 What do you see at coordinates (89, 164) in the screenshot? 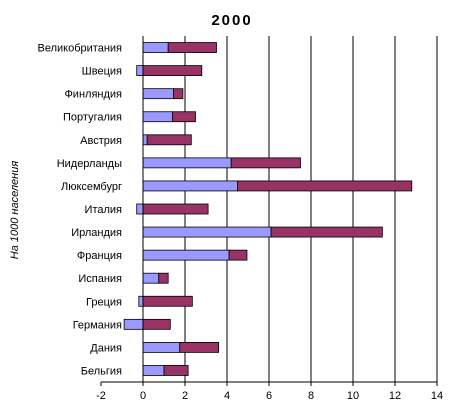
I see `category-label: Нидерланды` at bounding box center [89, 164].